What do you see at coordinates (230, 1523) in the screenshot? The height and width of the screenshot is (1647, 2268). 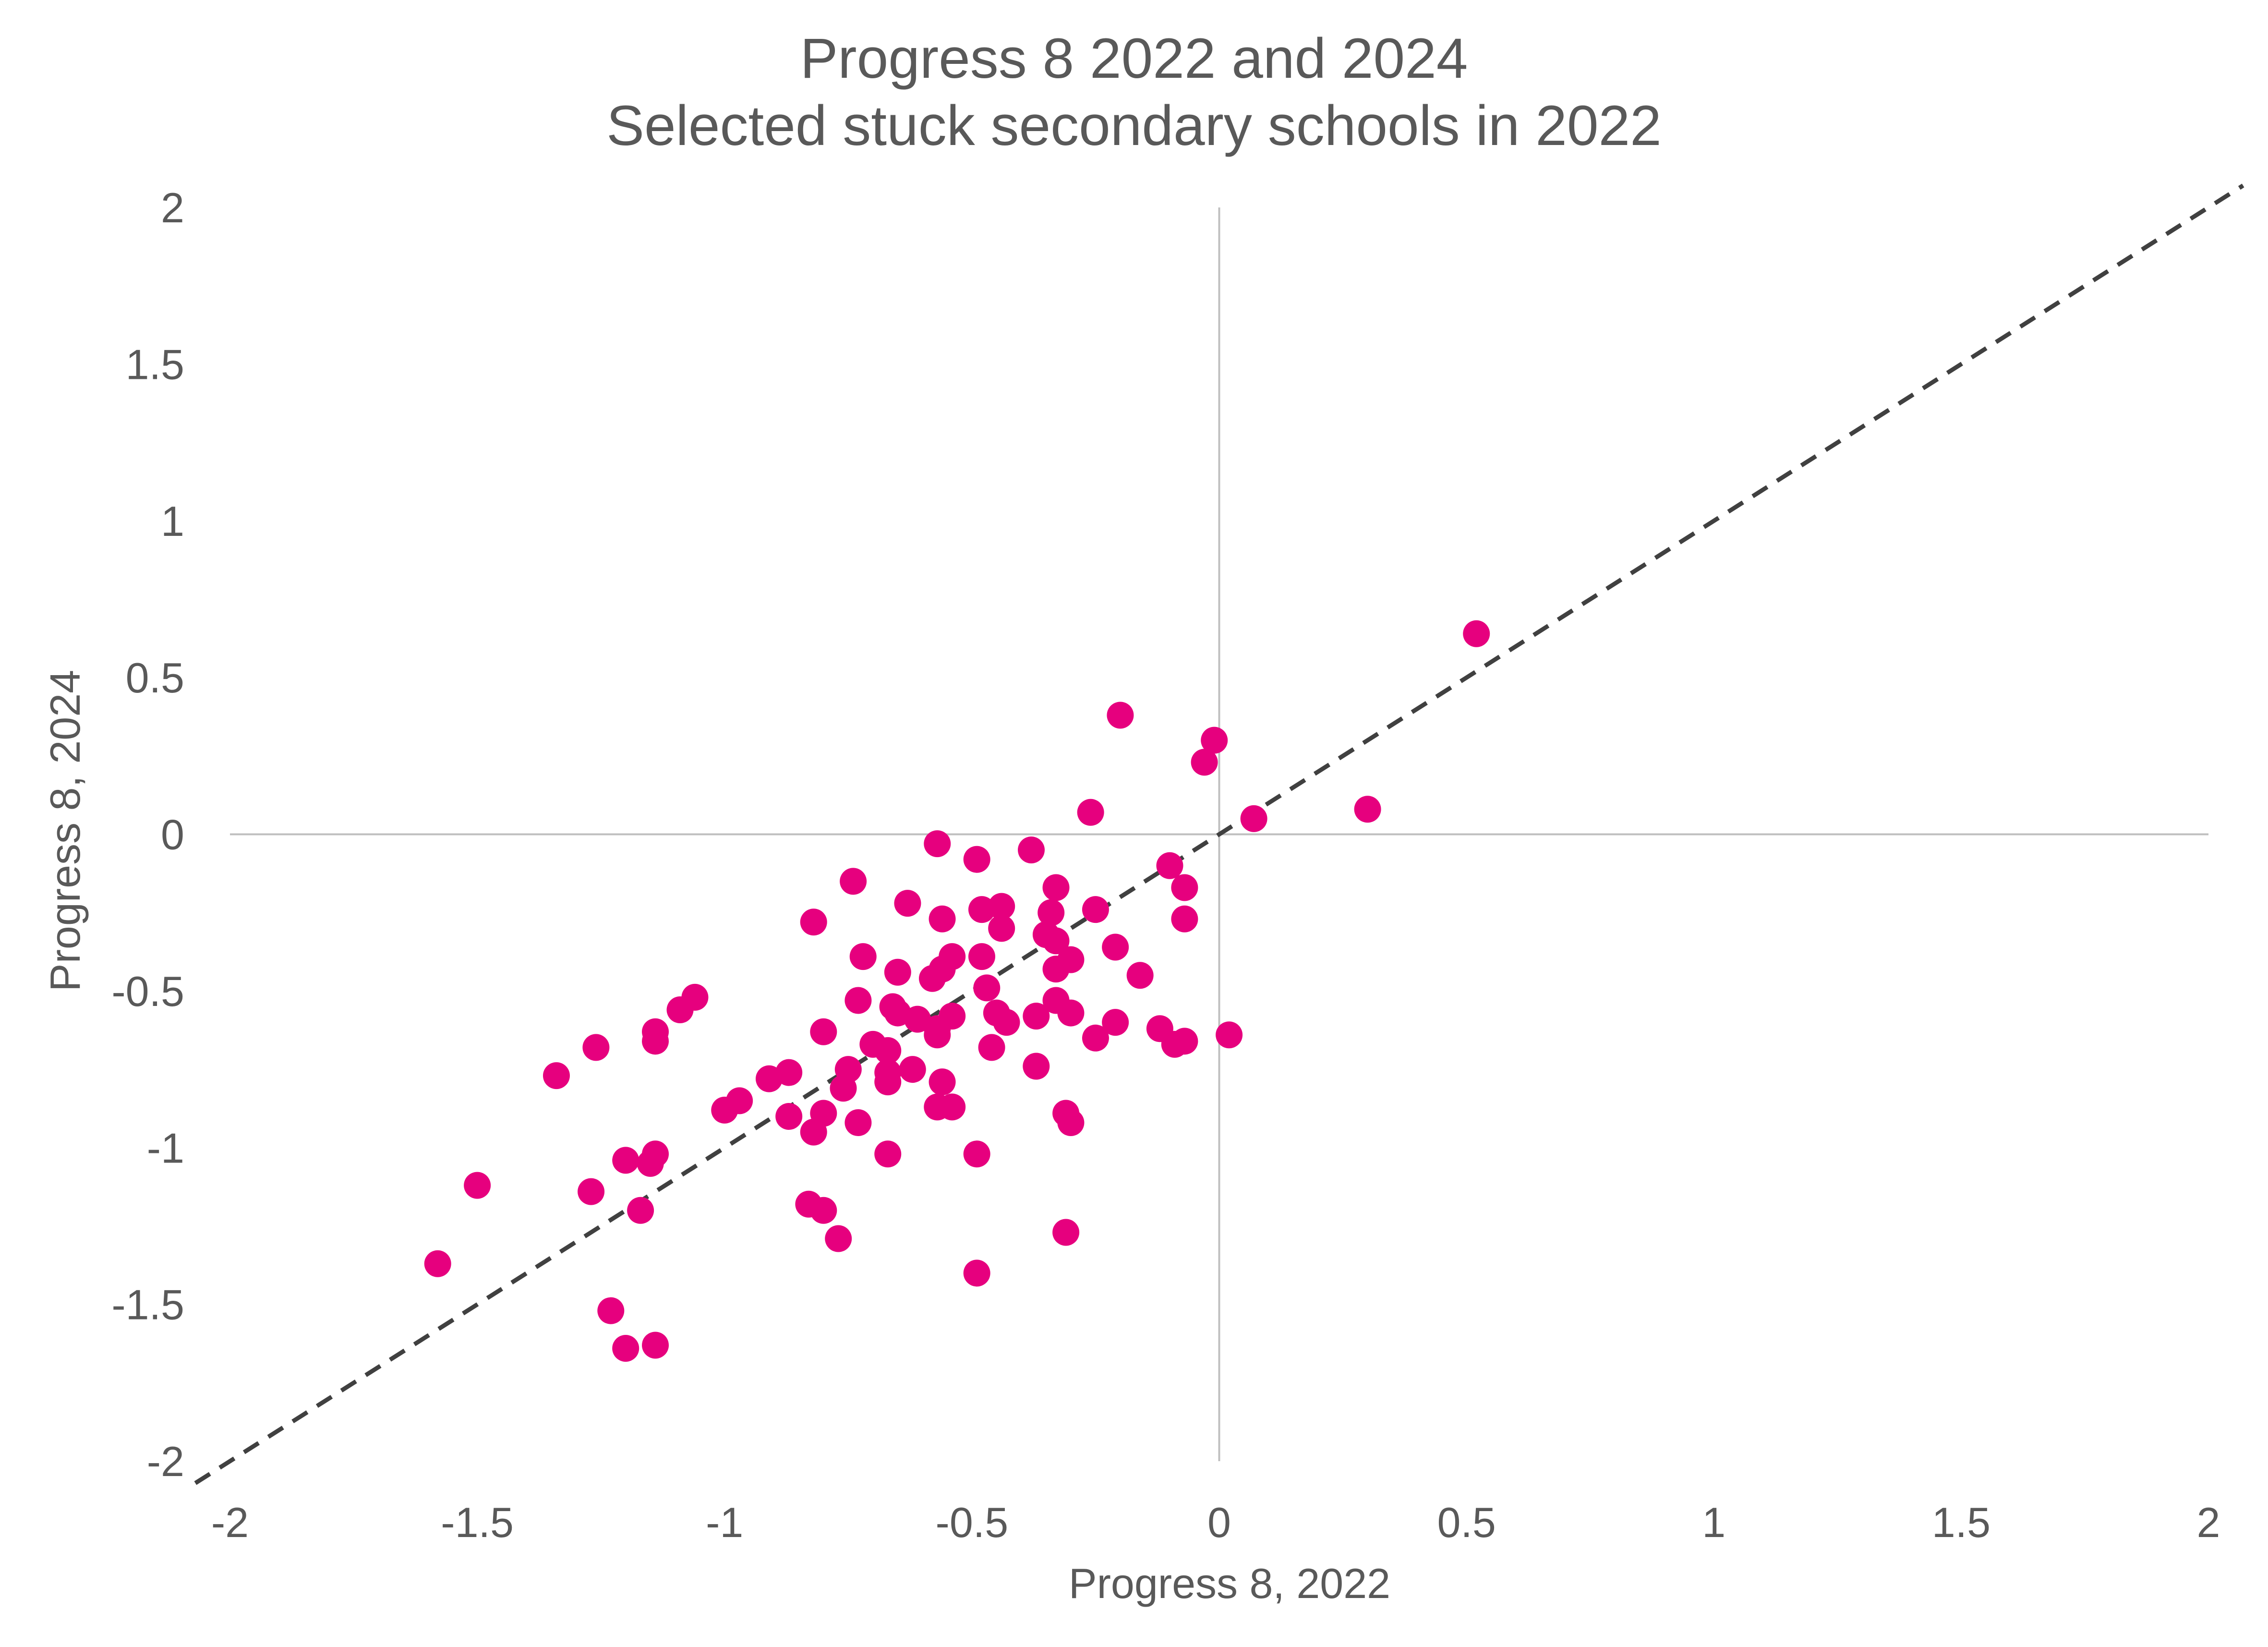 I see `x-tick-label: -2` at bounding box center [230, 1523].